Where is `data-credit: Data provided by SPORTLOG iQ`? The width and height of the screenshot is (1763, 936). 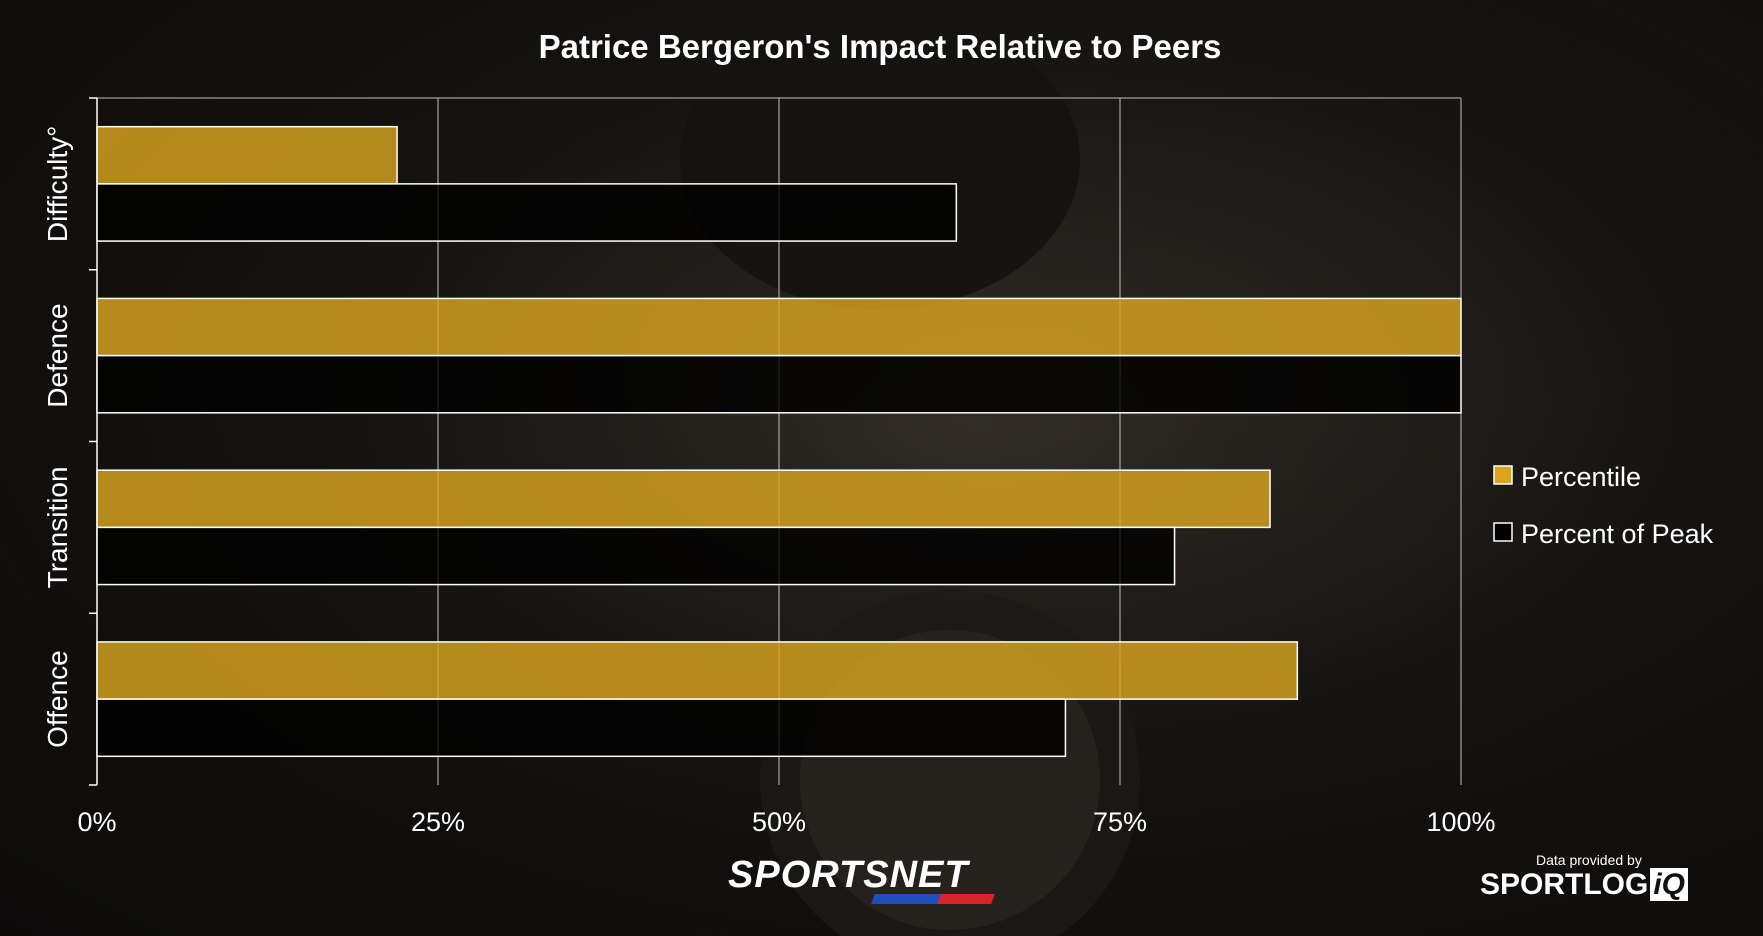
data-credit: Data provided by SPORTLOG iQ is located at coordinates (1600, 877).